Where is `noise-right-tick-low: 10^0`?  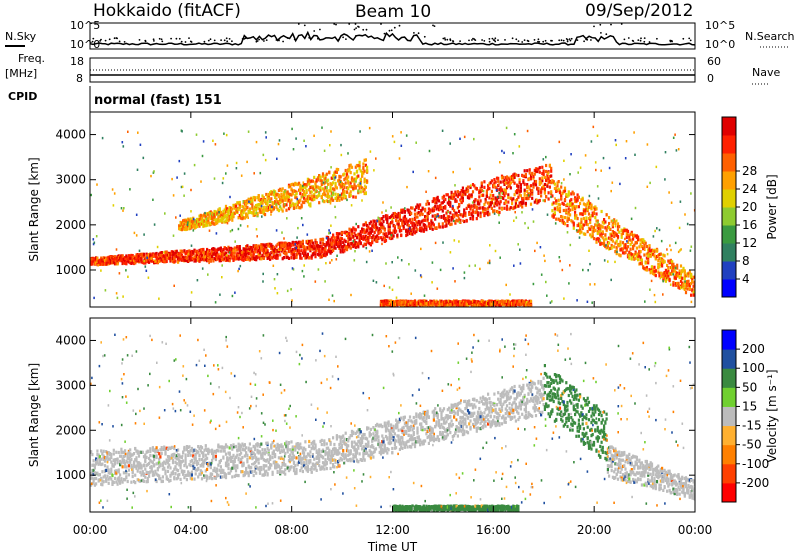 noise-right-tick-low: 10^0 is located at coordinates (720, 44).